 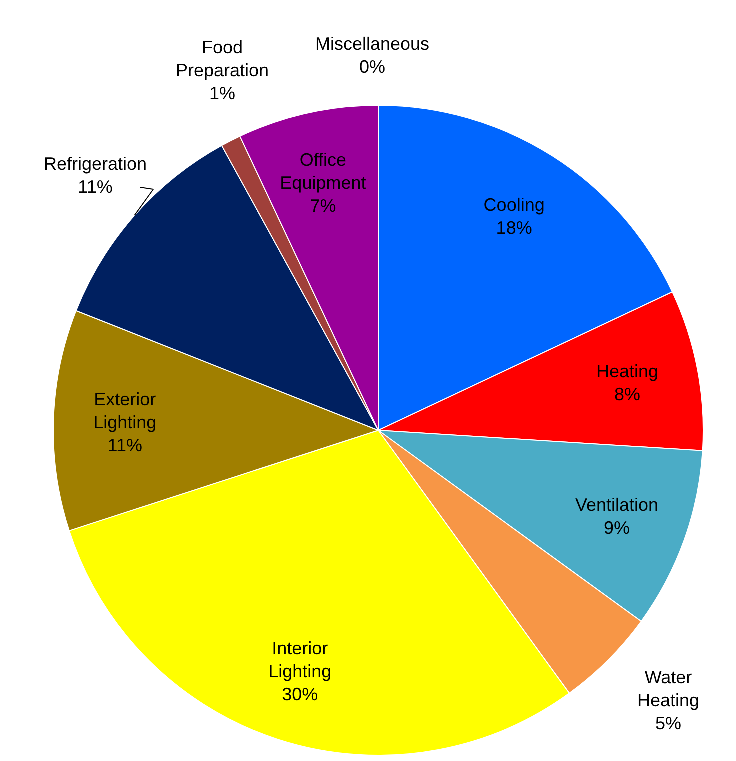 What do you see at coordinates (627, 394) in the screenshot?
I see `data-label: 8%` at bounding box center [627, 394].